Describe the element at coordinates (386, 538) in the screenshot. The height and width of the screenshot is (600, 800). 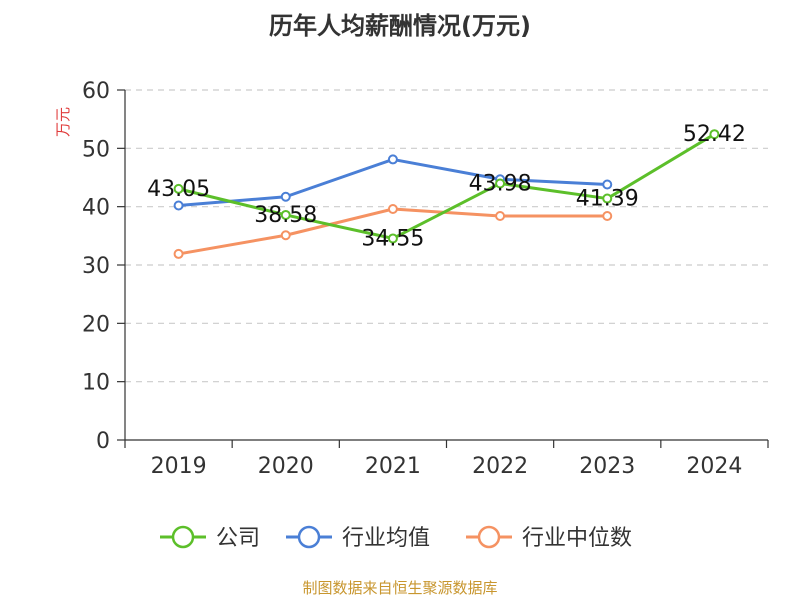
I see `legend-label: 行业均值` at that location.